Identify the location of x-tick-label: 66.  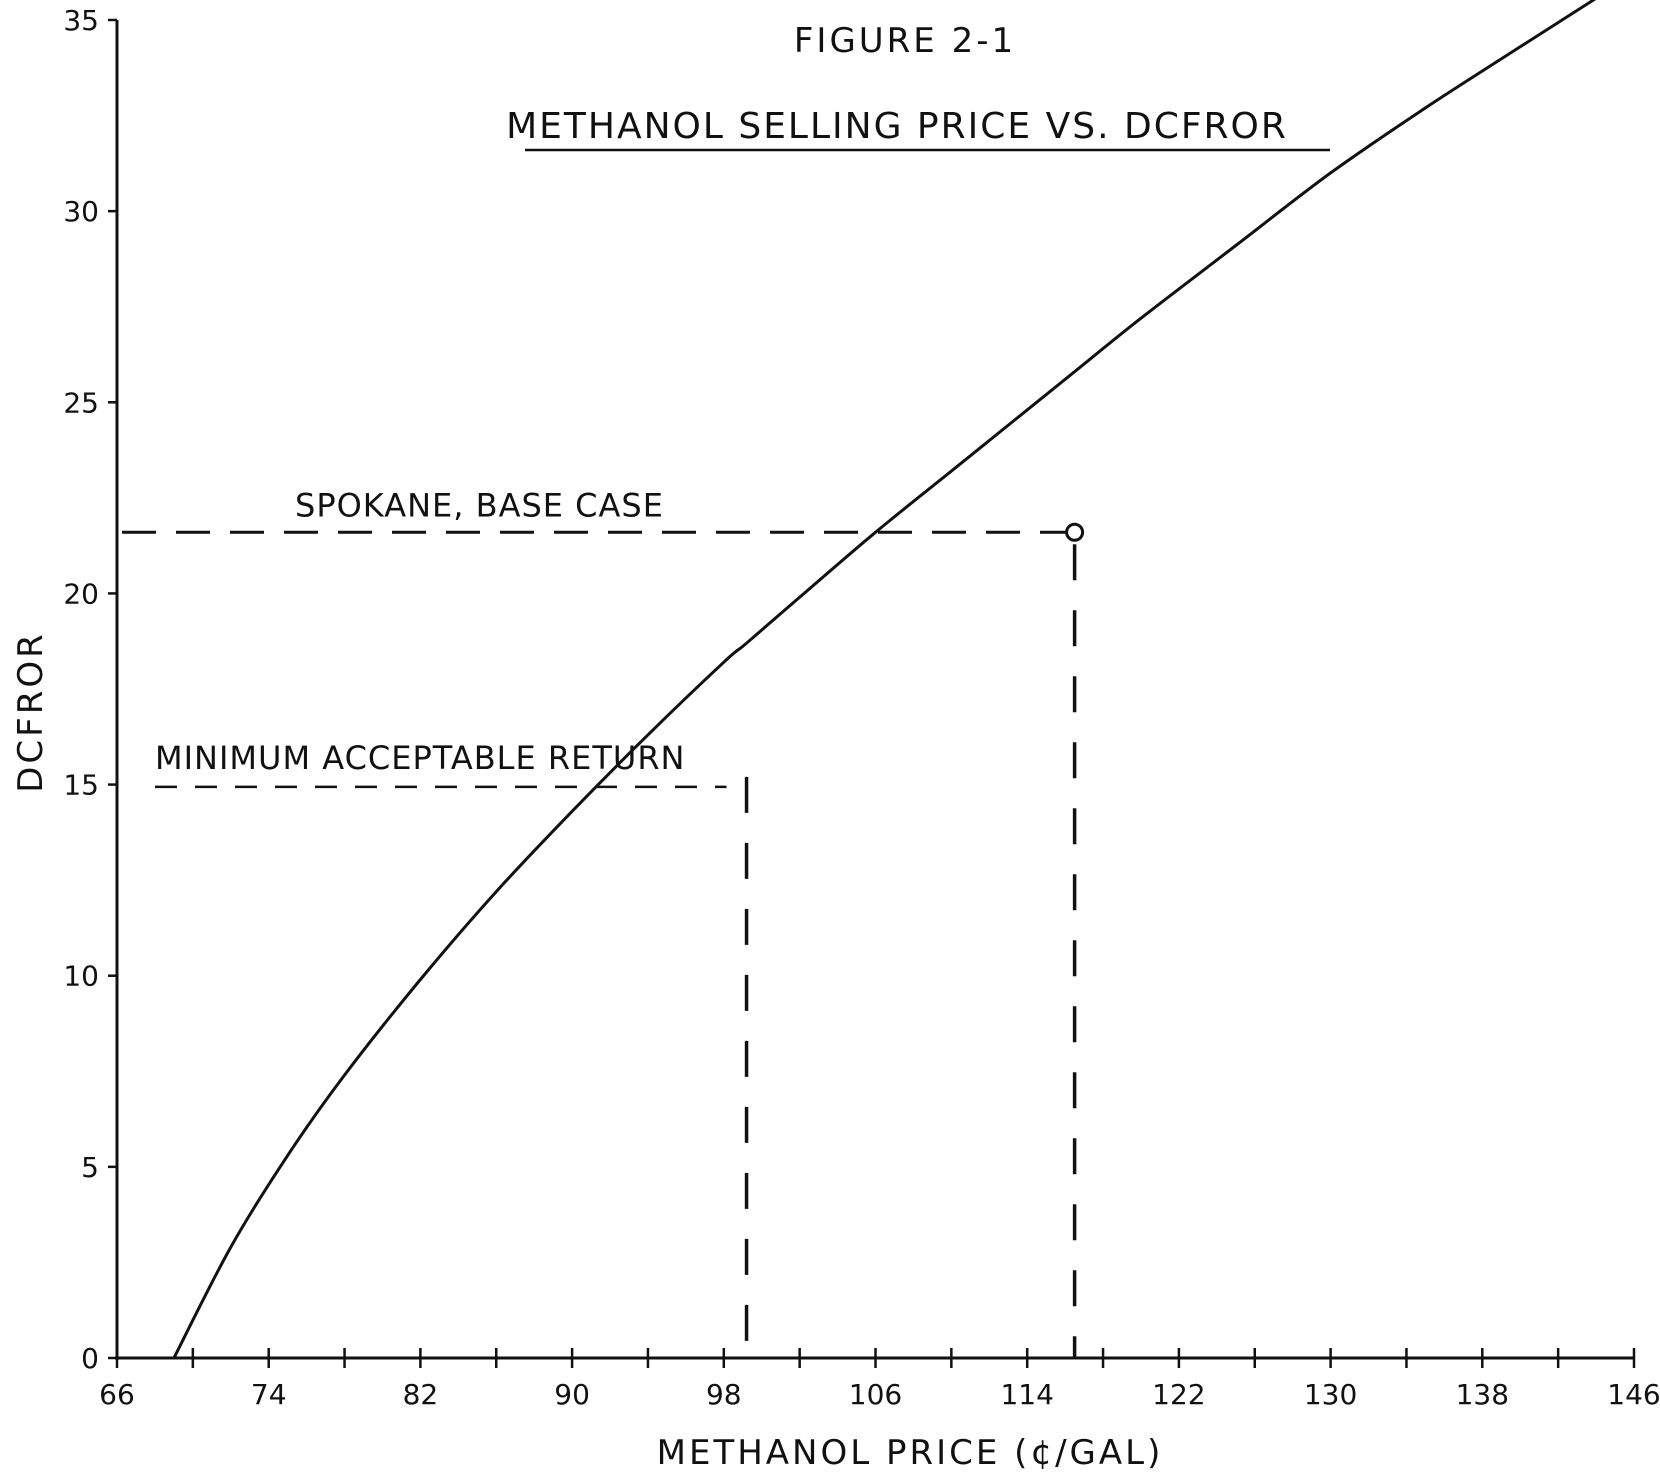
(117, 1394).